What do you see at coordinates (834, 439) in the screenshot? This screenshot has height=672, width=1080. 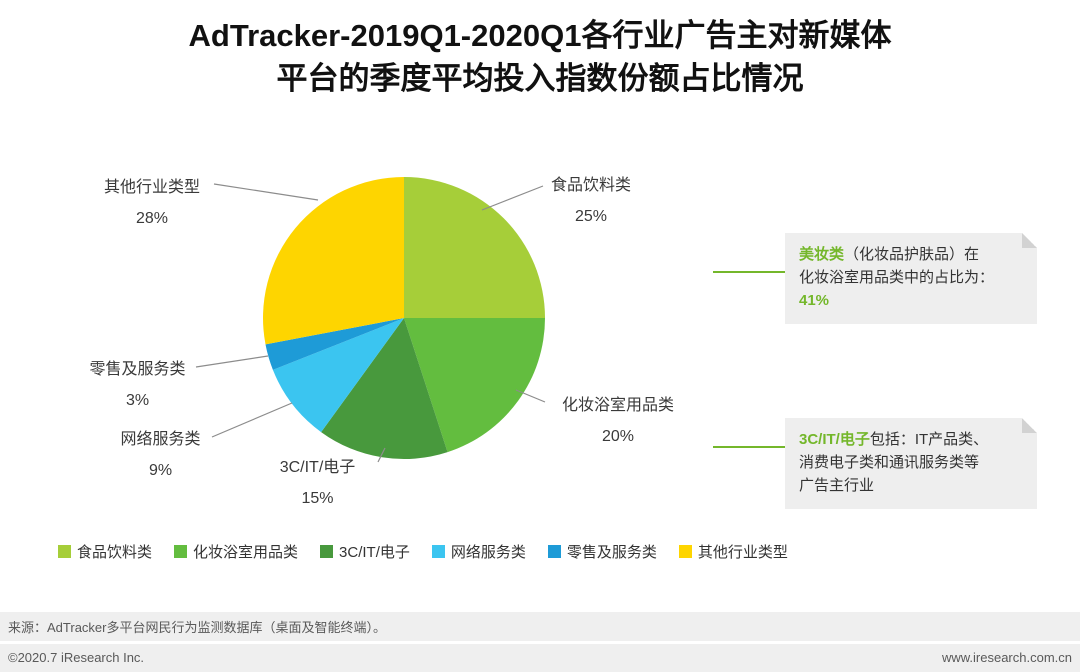 I see `callout-electronics-highlight: 3C/IT/电子` at bounding box center [834, 439].